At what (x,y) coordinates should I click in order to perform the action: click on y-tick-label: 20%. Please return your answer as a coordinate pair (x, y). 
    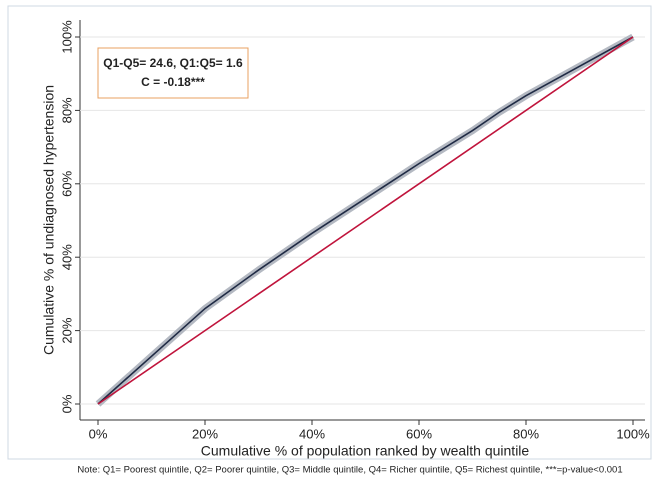
    Looking at the image, I should click on (66, 330).